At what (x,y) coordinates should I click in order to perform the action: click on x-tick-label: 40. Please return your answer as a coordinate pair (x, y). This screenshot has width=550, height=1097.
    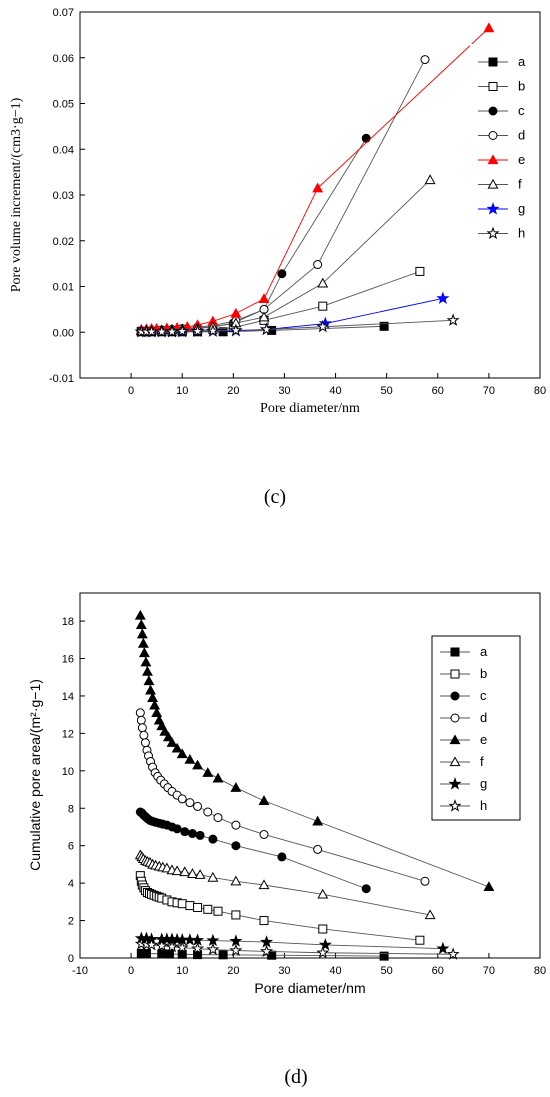
    Looking at the image, I should click on (335, 971).